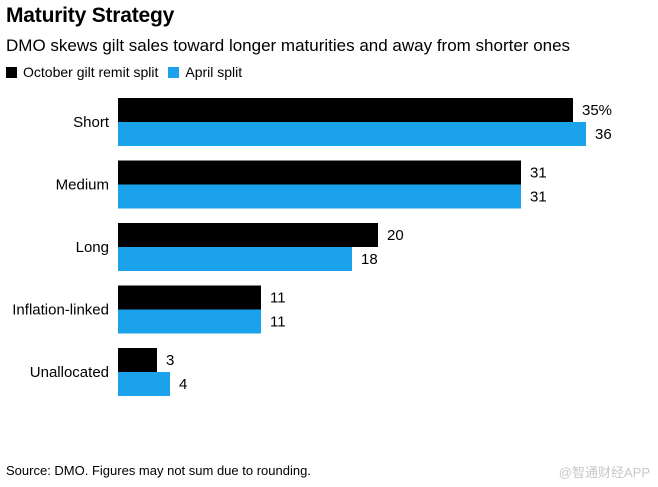 The width and height of the screenshot is (658, 487). I want to click on category-label-long: Long, so click(92, 247).